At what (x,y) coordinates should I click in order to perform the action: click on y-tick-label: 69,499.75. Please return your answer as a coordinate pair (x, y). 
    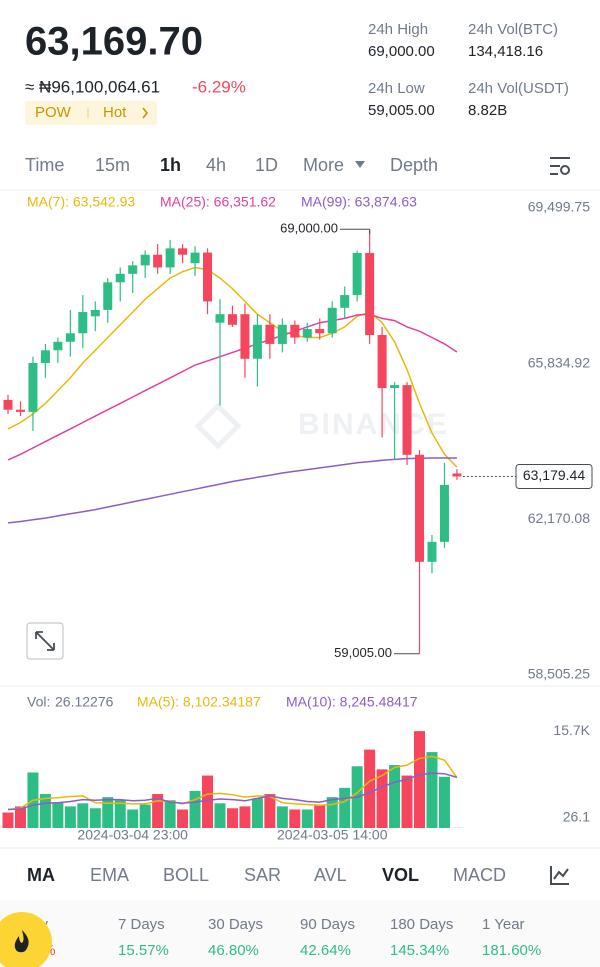
    Looking at the image, I should click on (559, 207).